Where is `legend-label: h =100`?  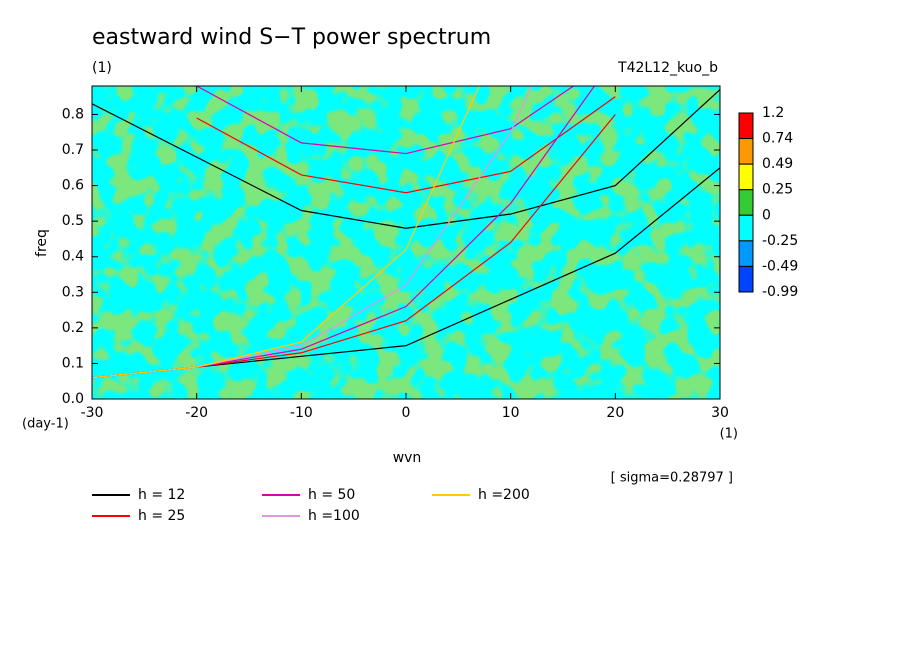
legend-label: h =100 is located at coordinates (334, 516).